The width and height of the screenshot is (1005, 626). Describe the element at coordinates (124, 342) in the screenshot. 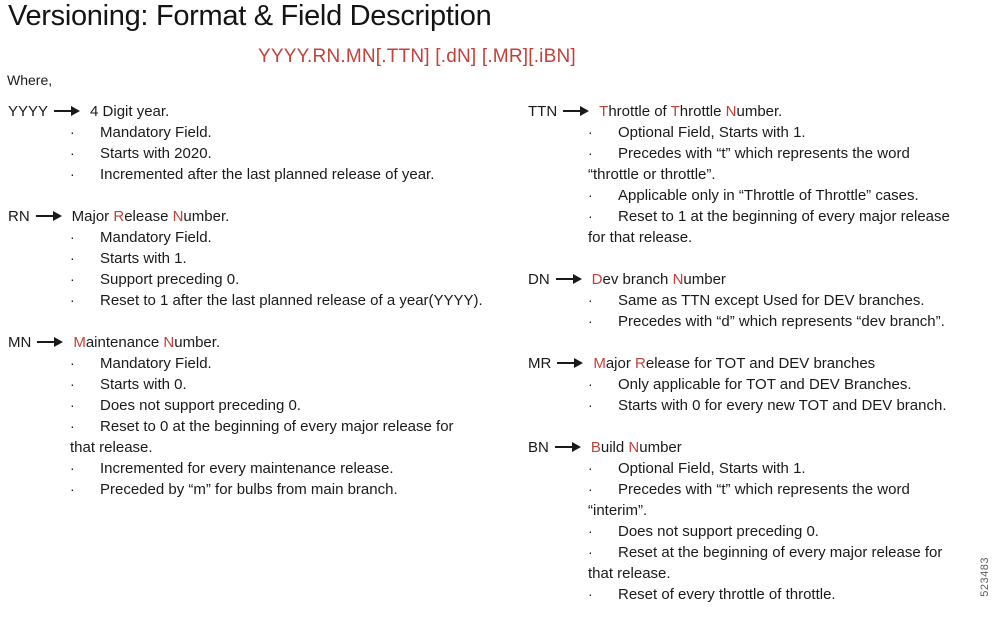

I see `heading-segment: aintenance` at that location.